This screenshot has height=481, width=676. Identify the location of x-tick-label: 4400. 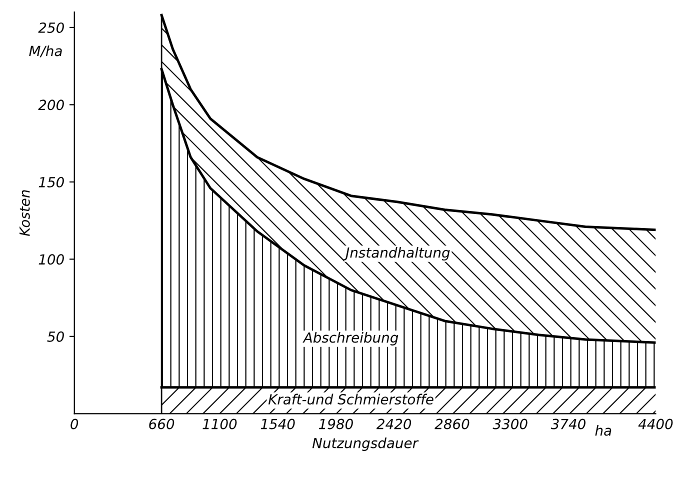
(655, 424).